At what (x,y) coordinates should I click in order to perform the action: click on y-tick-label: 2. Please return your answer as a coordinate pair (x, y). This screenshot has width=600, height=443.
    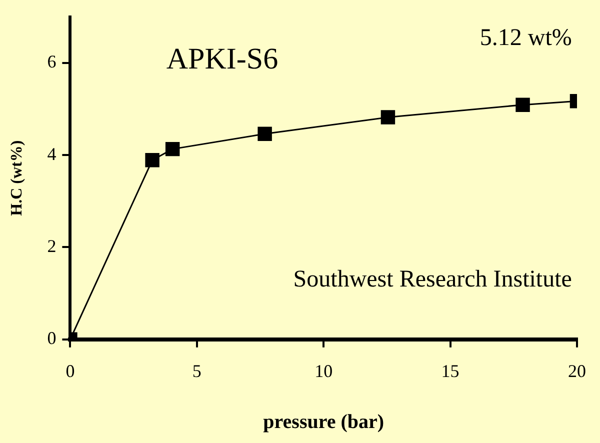
    Looking at the image, I should click on (51, 246).